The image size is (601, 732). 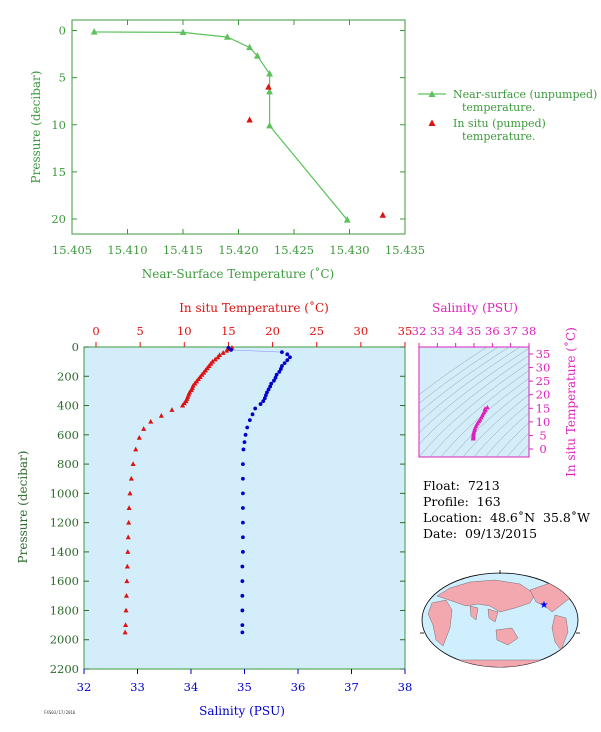 I want to click on salinity-tick-label: 38, so click(x=405, y=687).